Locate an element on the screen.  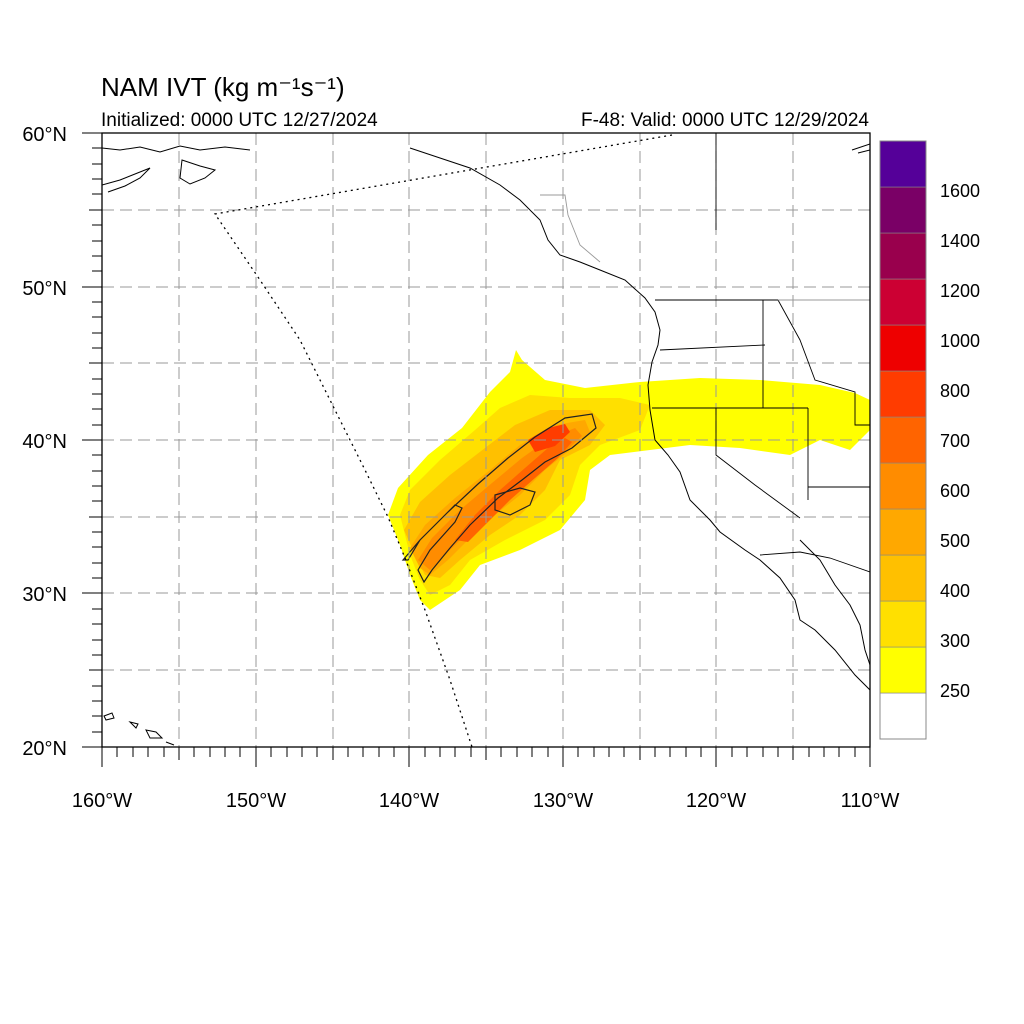
lat-label-50n: 50°N is located at coordinates (44, 289).